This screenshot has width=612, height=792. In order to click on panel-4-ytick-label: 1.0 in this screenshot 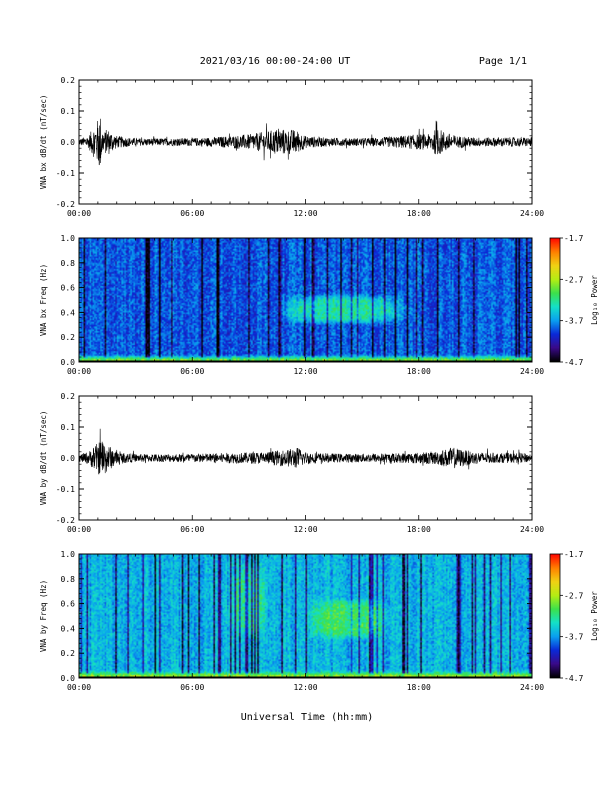, I will do `click(68, 554)`.